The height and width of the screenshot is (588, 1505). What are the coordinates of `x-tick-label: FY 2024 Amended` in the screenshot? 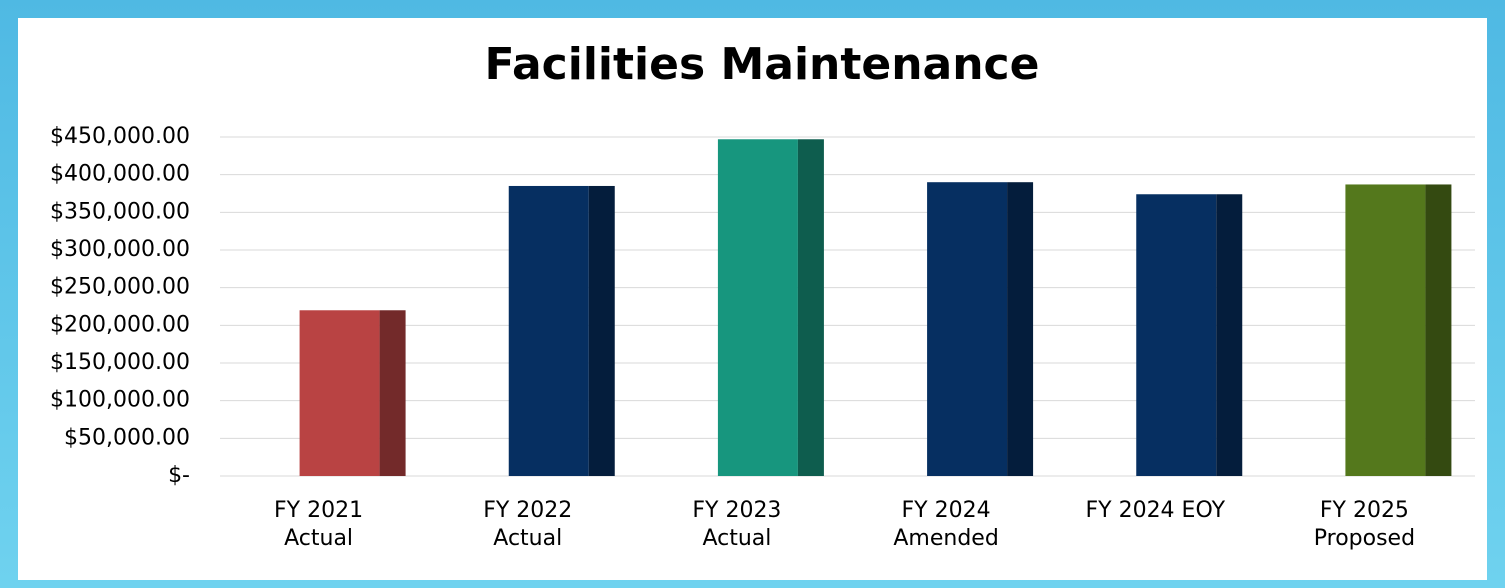 It's located at (946, 524).